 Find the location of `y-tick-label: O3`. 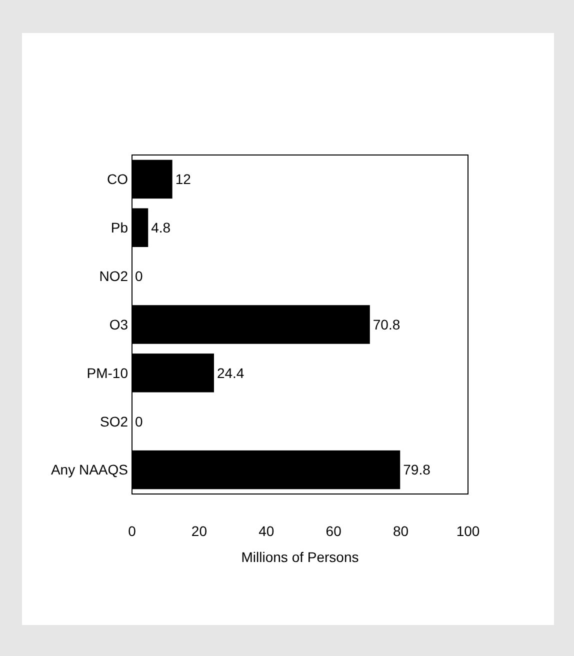

y-tick-label: O3 is located at coordinates (118, 324).